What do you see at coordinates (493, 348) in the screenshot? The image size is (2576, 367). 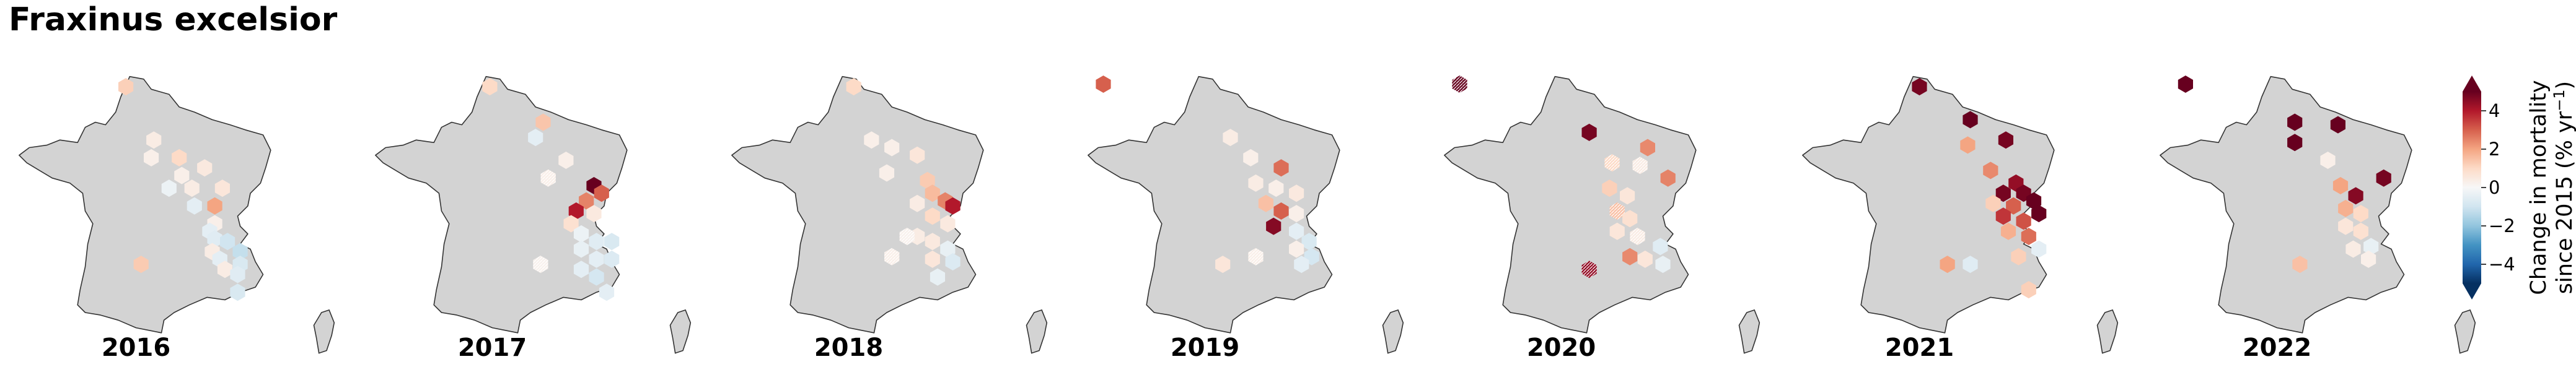 I see `year-label: 2017` at bounding box center [493, 348].